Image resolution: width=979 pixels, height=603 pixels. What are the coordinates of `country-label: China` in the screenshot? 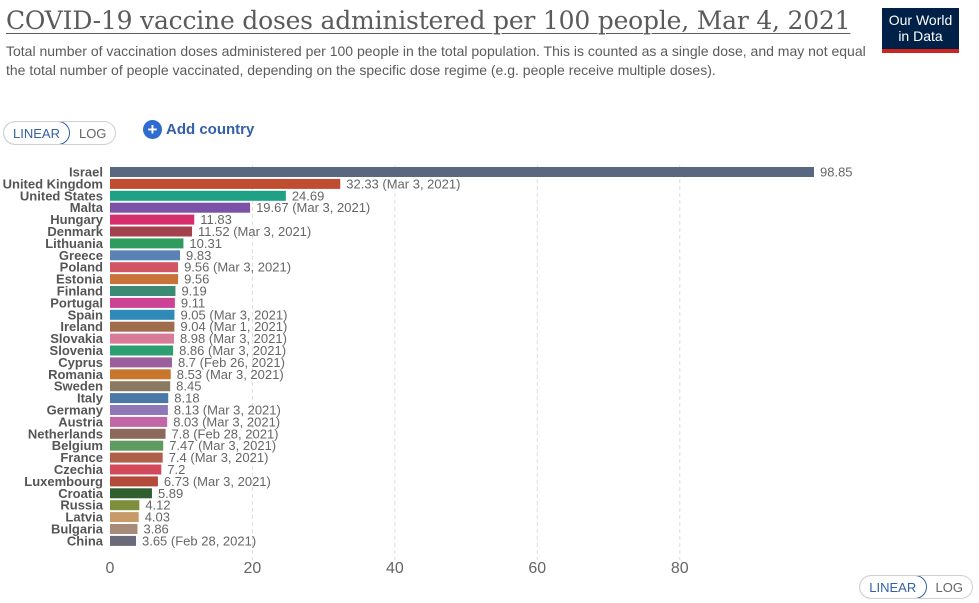 It's located at (85, 540).